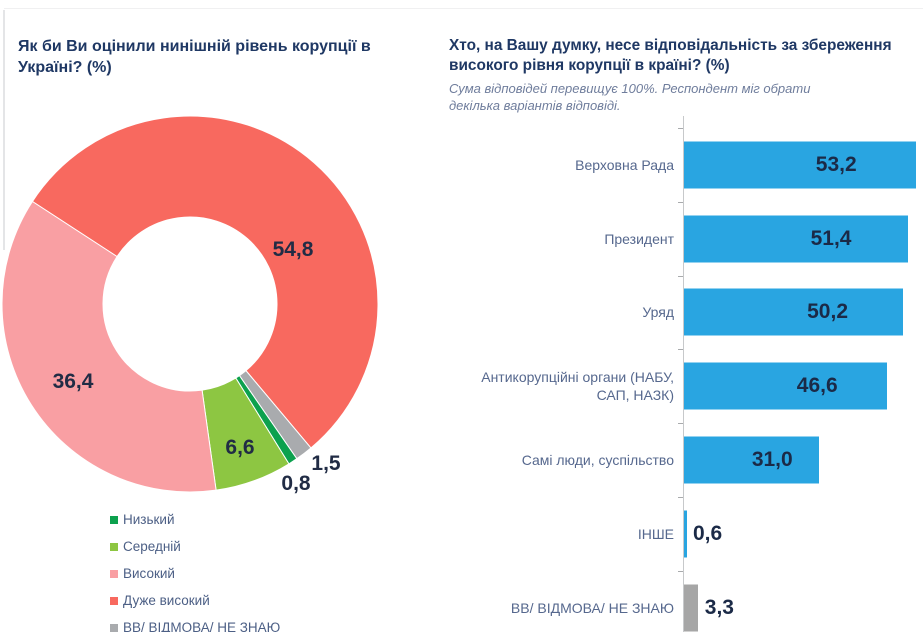 The image size is (923, 632). Describe the element at coordinates (149, 519) in the screenshot. I see `legend-label: Низький` at that location.